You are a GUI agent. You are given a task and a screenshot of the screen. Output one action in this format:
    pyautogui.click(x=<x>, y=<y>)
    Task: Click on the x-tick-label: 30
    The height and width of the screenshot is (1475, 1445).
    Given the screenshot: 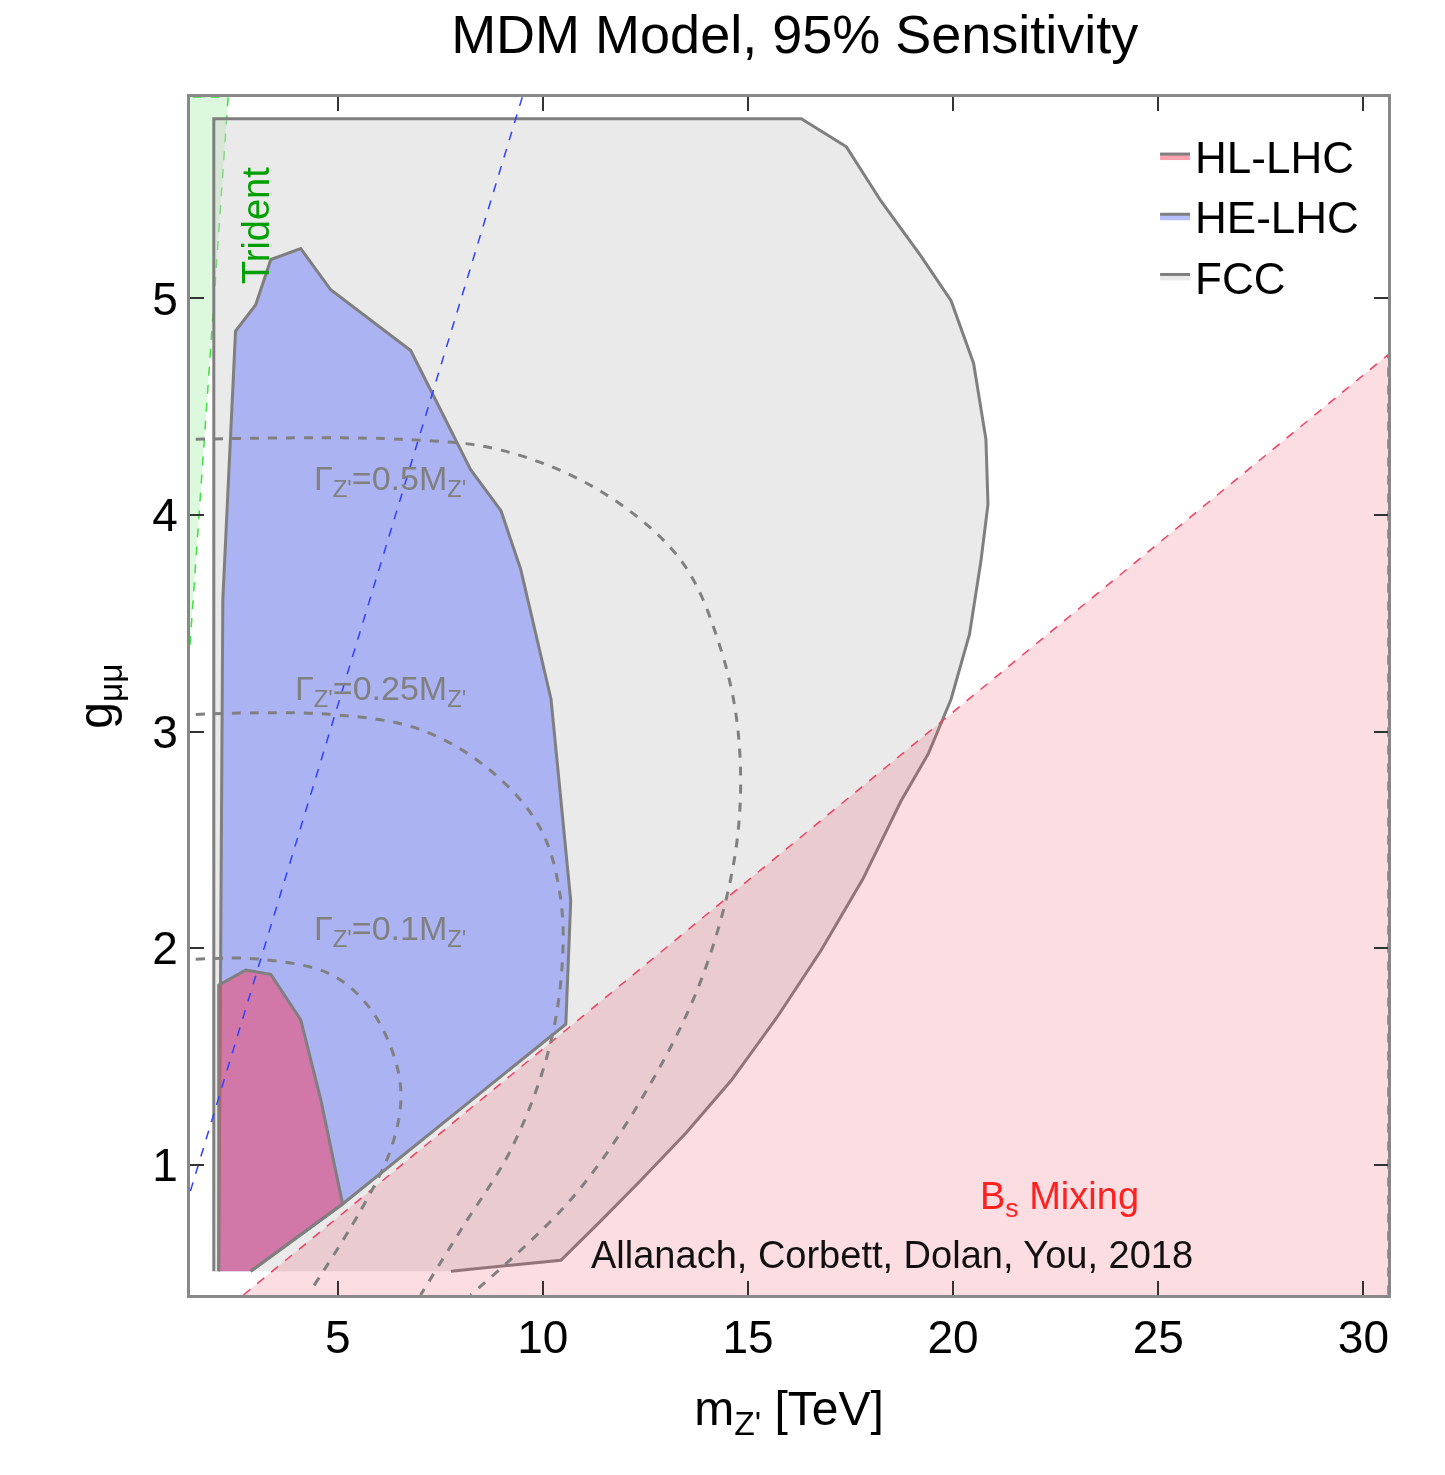 What is the action you would take?
    pyautogui.click(x=1363, y=1337)
    